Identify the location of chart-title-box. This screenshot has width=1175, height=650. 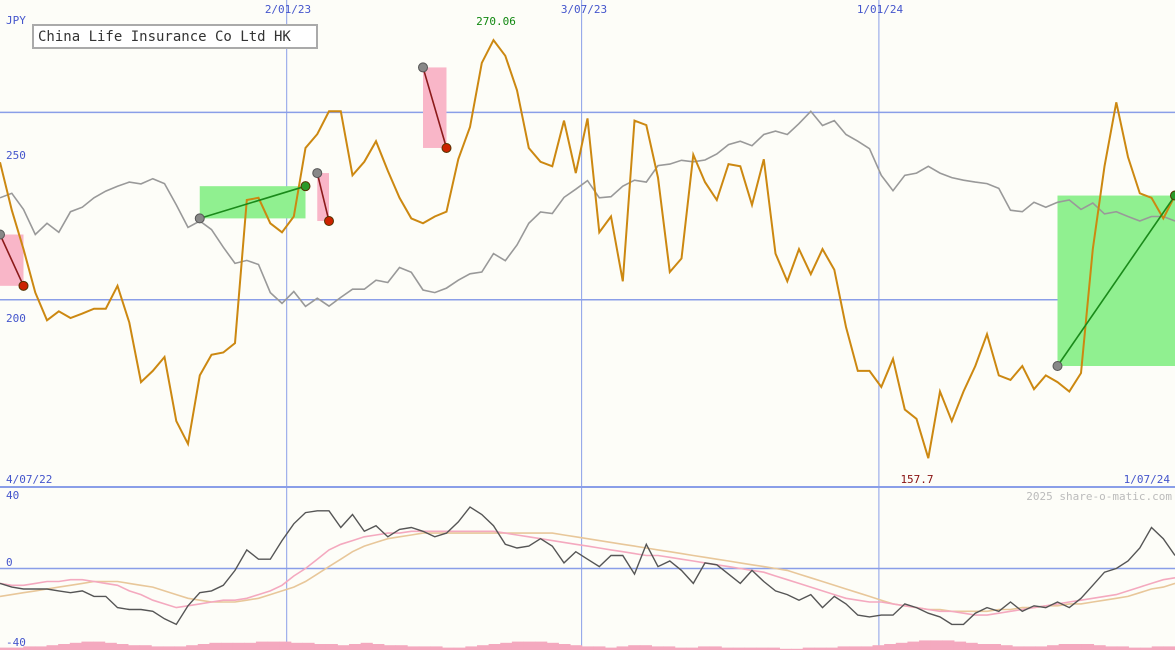
(175, 36).